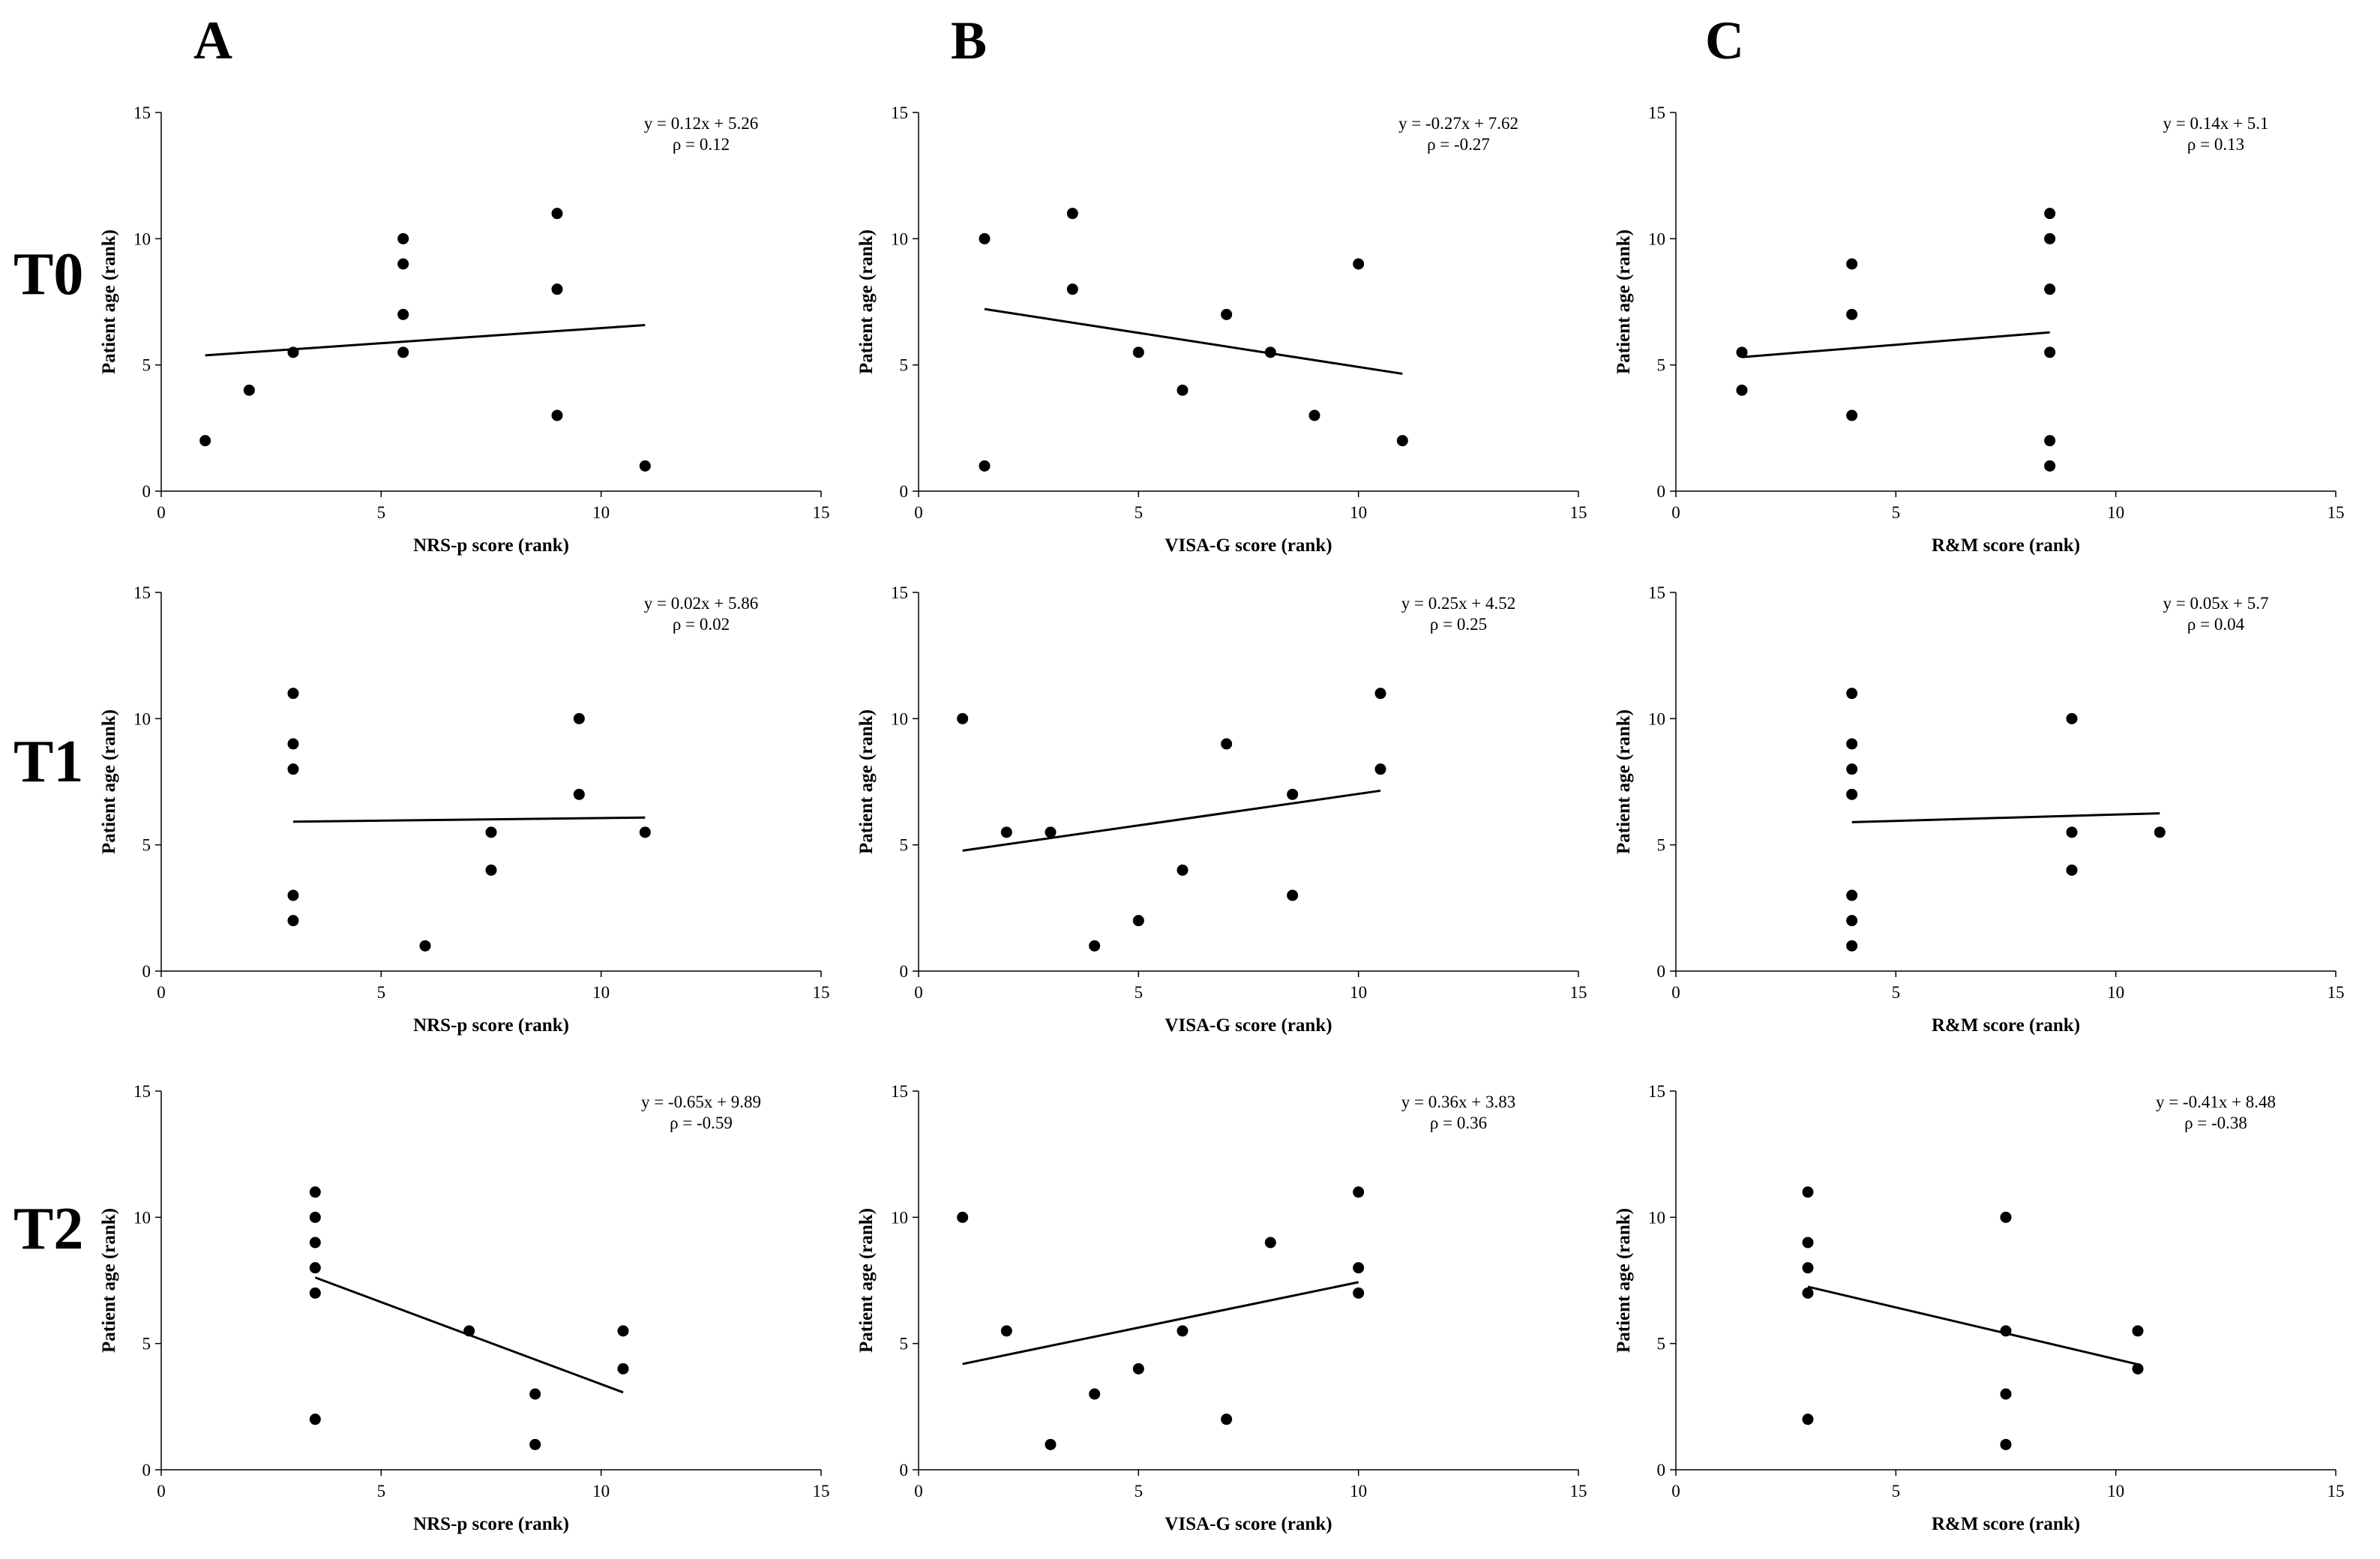  What do you see at coordinates (701, 145) in the screenshot?
I see `rho-label: ρ = 0.12` at bounding box center [701, 145].